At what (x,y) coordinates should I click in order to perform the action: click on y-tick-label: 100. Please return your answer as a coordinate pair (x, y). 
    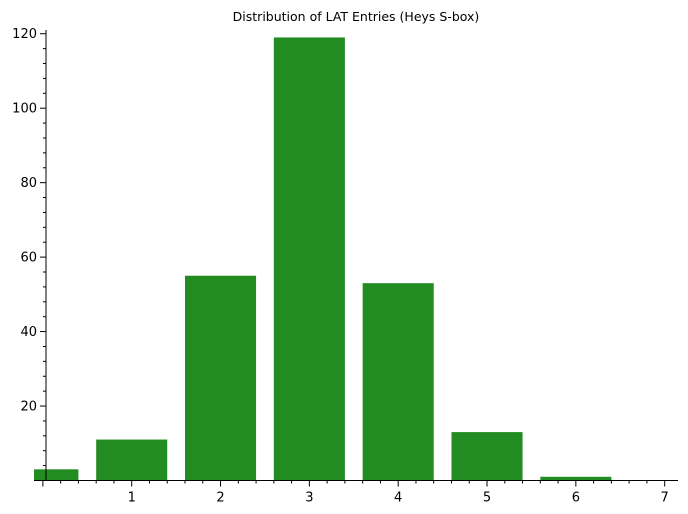
    Looking at the image, I should click on (24, 109).